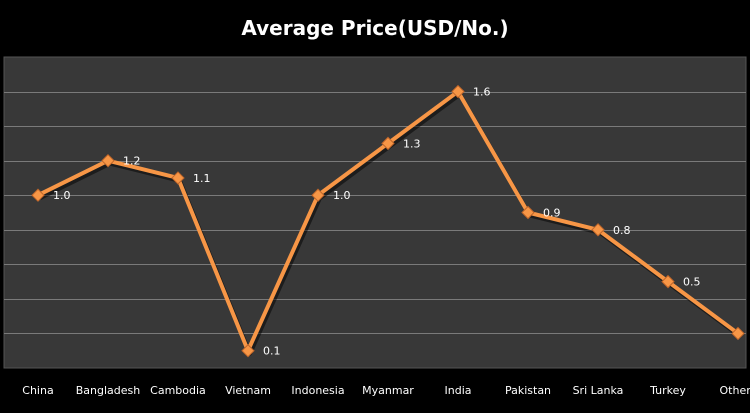  Describe the element at coordinates (37, 390) in the screenshot. I see `x-tick-label: China` at that location.